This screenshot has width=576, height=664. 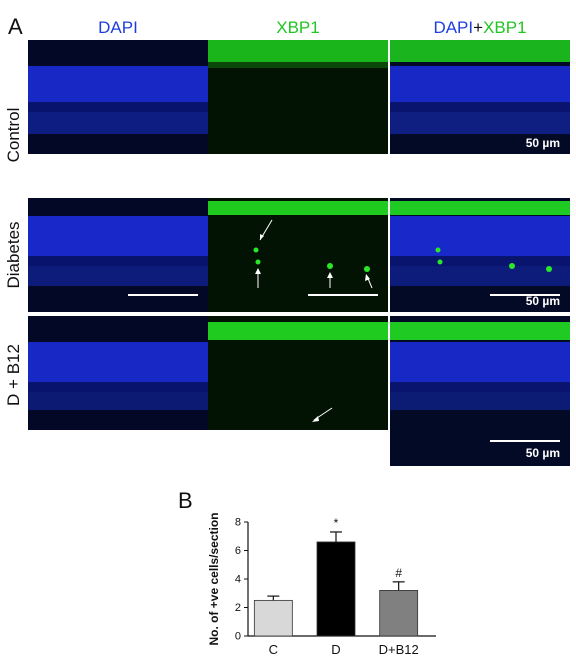 What do you see at coordinates (118, 255) in the screenshot?
I see `micrograph-diabetes-dapi` at bounding box center [118, 255].